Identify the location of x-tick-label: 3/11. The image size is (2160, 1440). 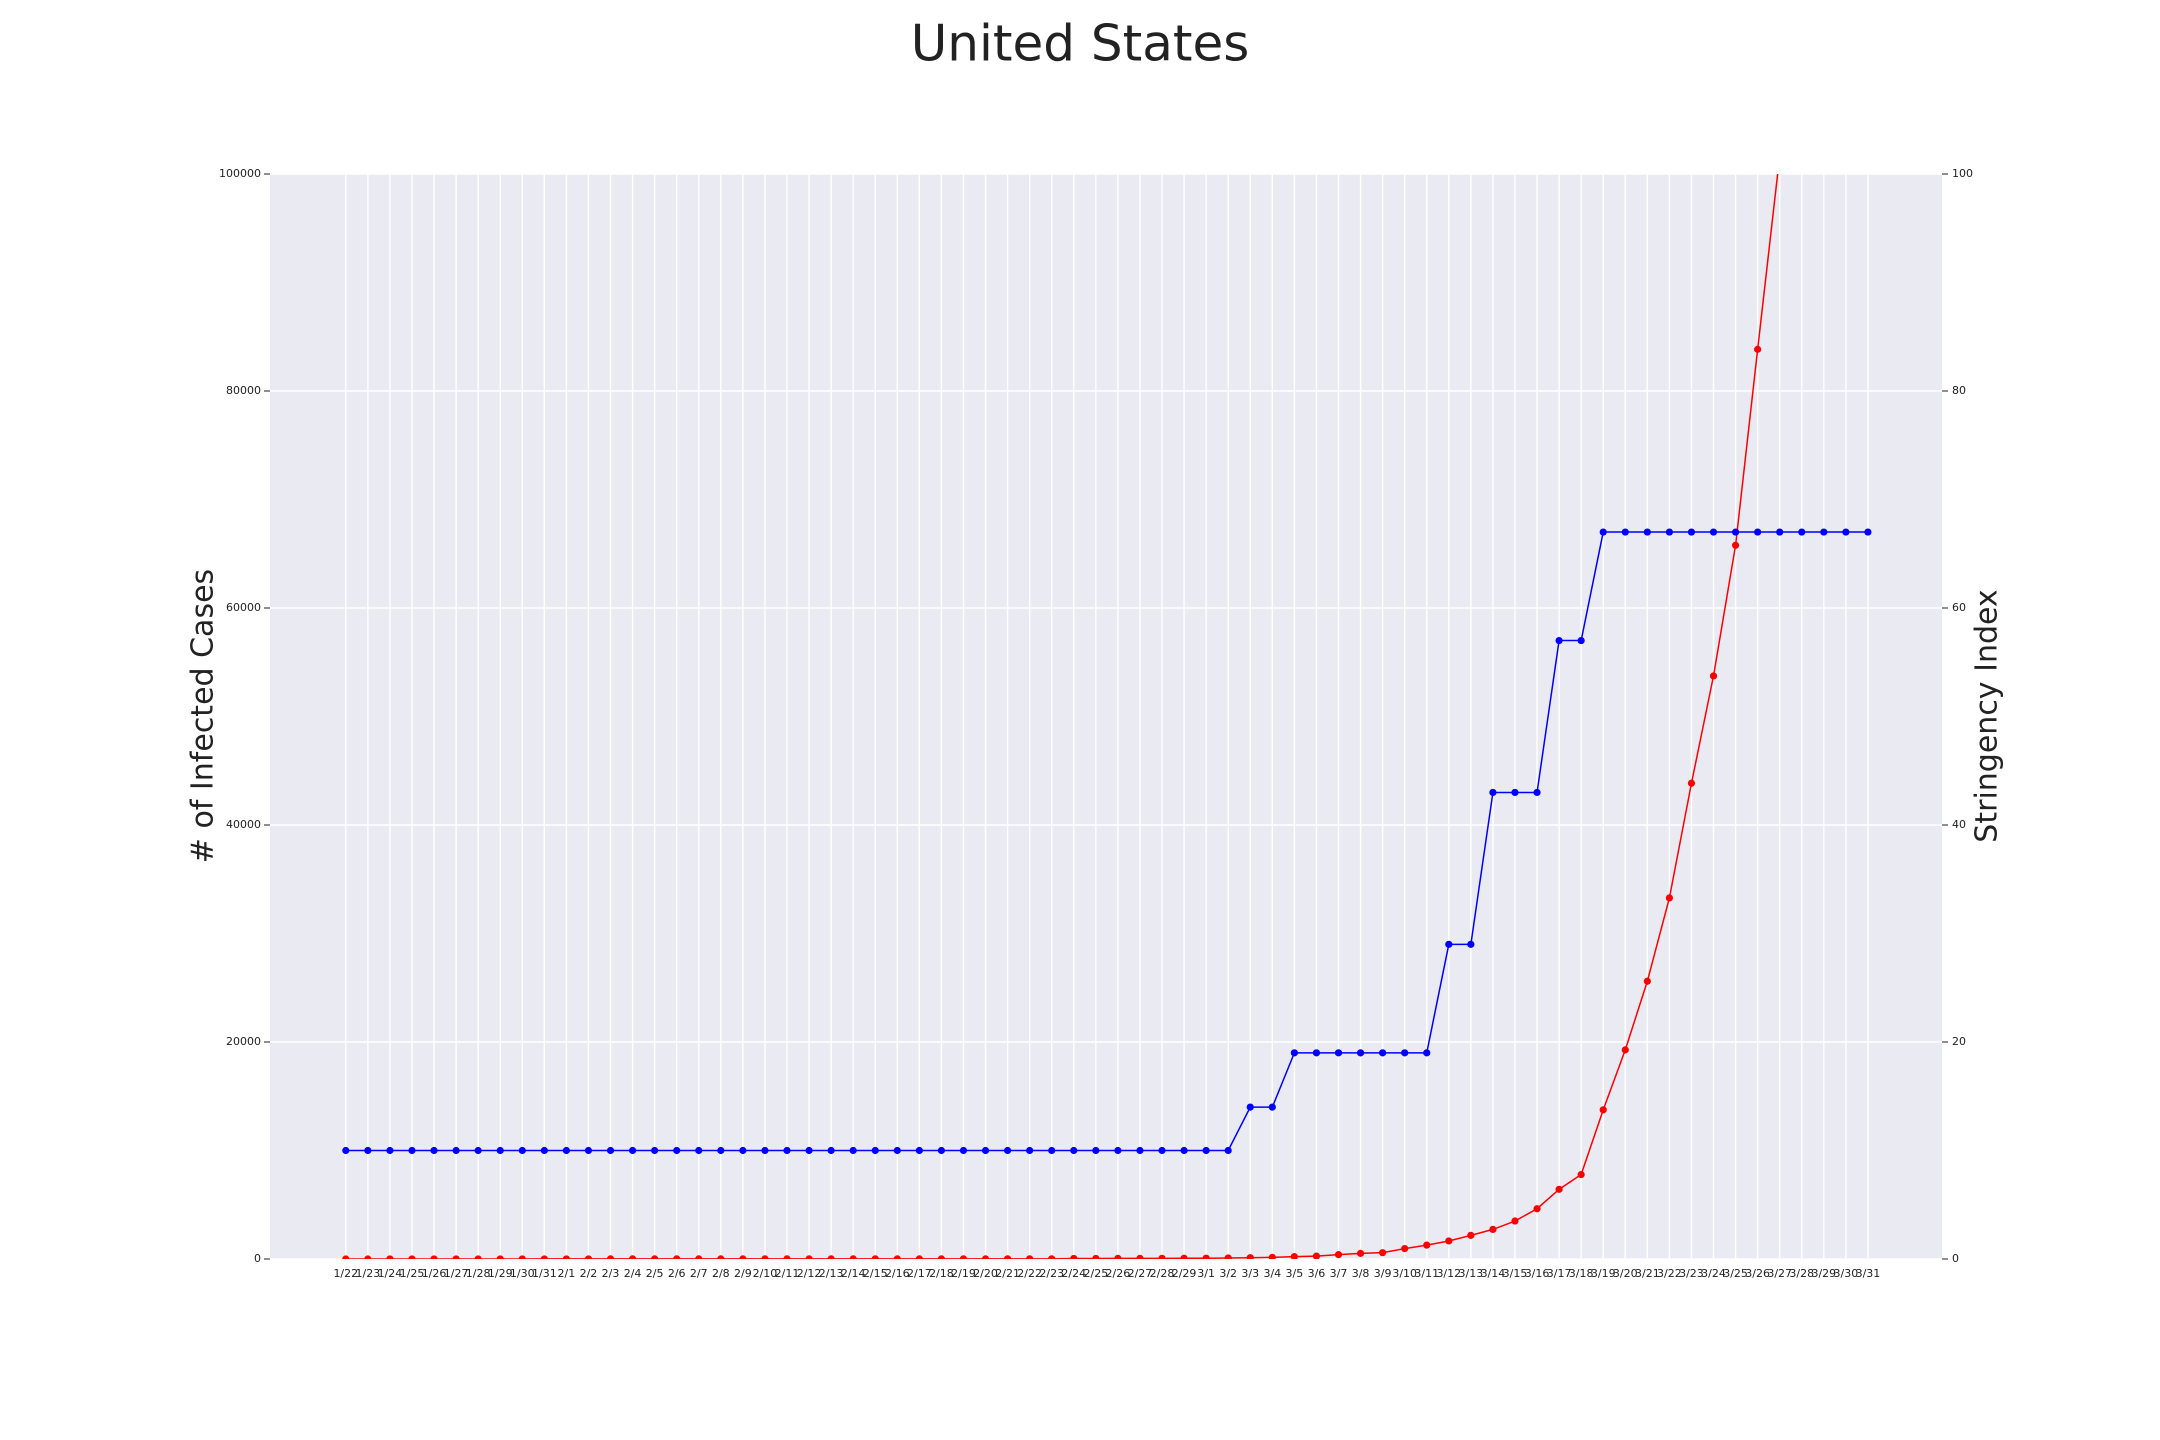
(1426, 1273).